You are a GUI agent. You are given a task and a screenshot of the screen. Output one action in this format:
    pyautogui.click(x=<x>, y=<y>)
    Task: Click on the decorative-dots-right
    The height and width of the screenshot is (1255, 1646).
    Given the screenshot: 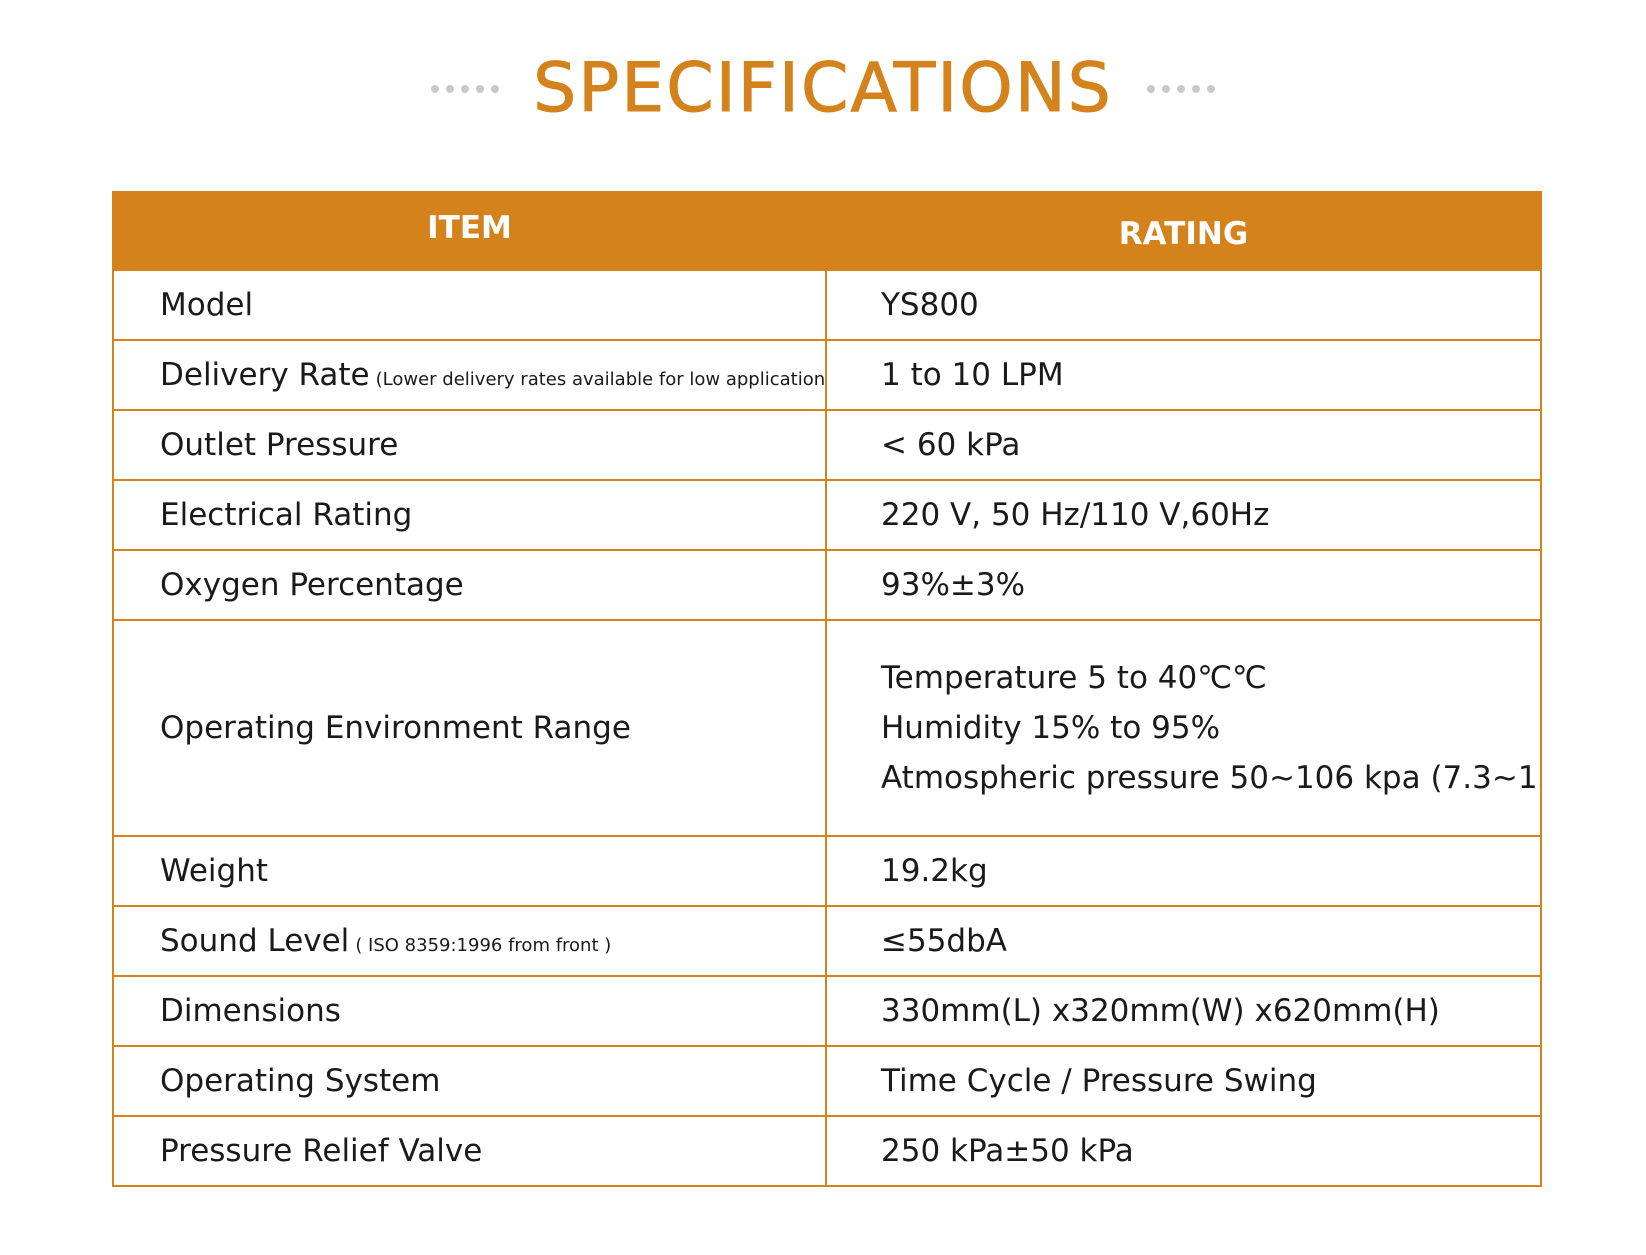 What is the action you would take?
    pyautogui.click(x=1180, y=89)
    